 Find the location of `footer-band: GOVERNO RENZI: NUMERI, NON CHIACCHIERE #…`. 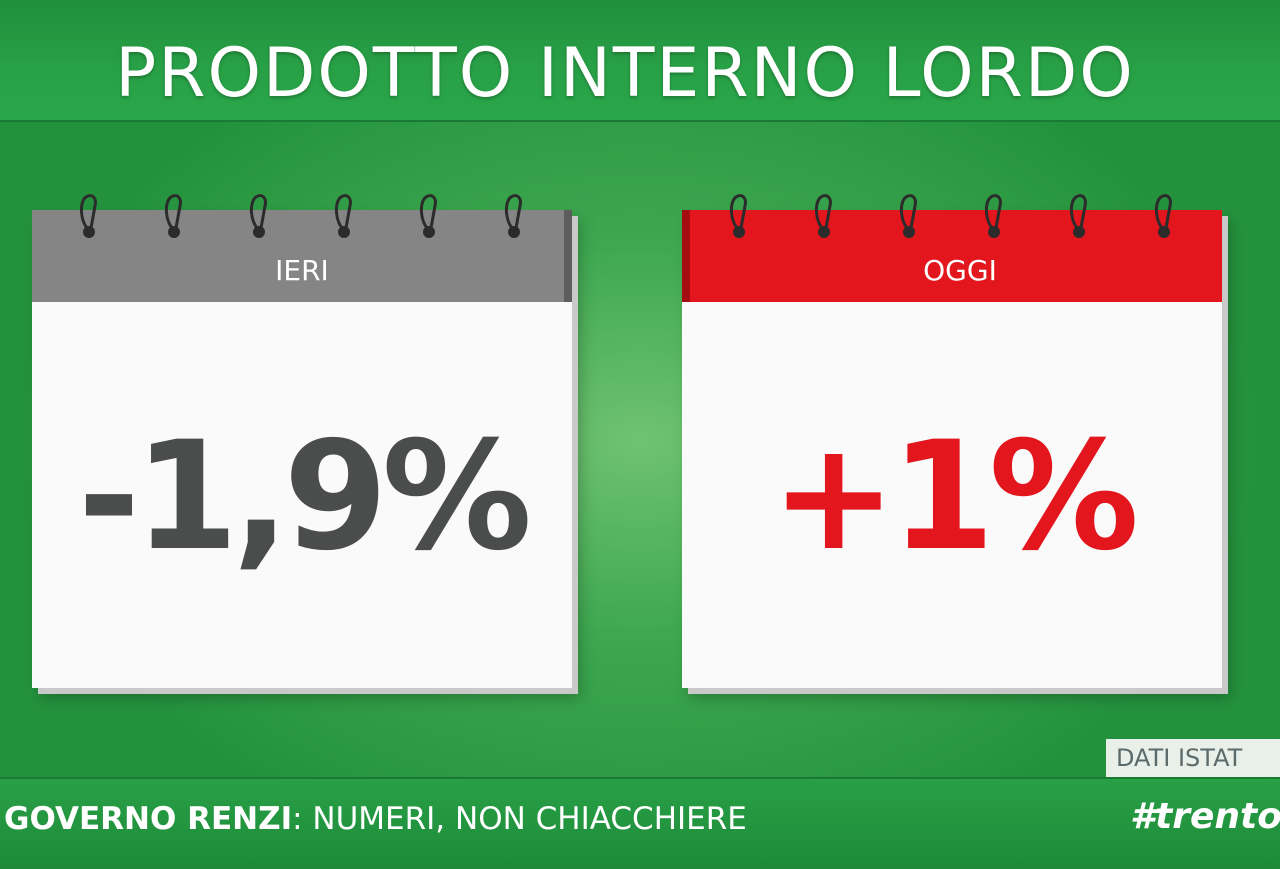

footer-band: GOVERNO RENZI: NUMERI, NON CHIACCHIERE #… is located at coordinates (640, 823).